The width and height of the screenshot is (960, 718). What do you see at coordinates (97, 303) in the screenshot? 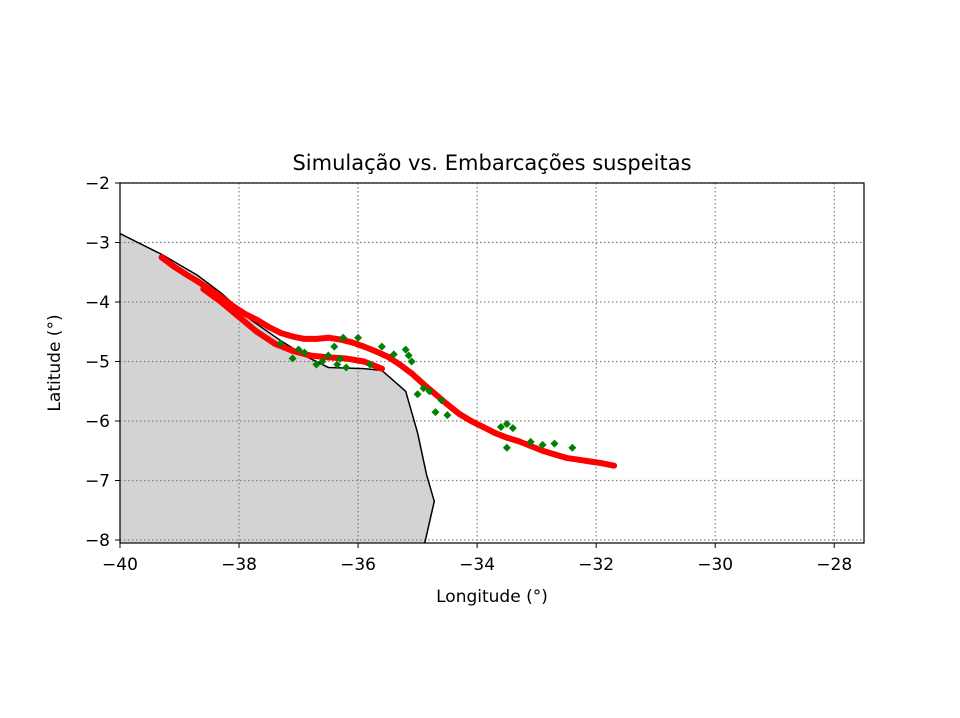
I see `y-tick-label: −4` at bounding box center [97, 303].